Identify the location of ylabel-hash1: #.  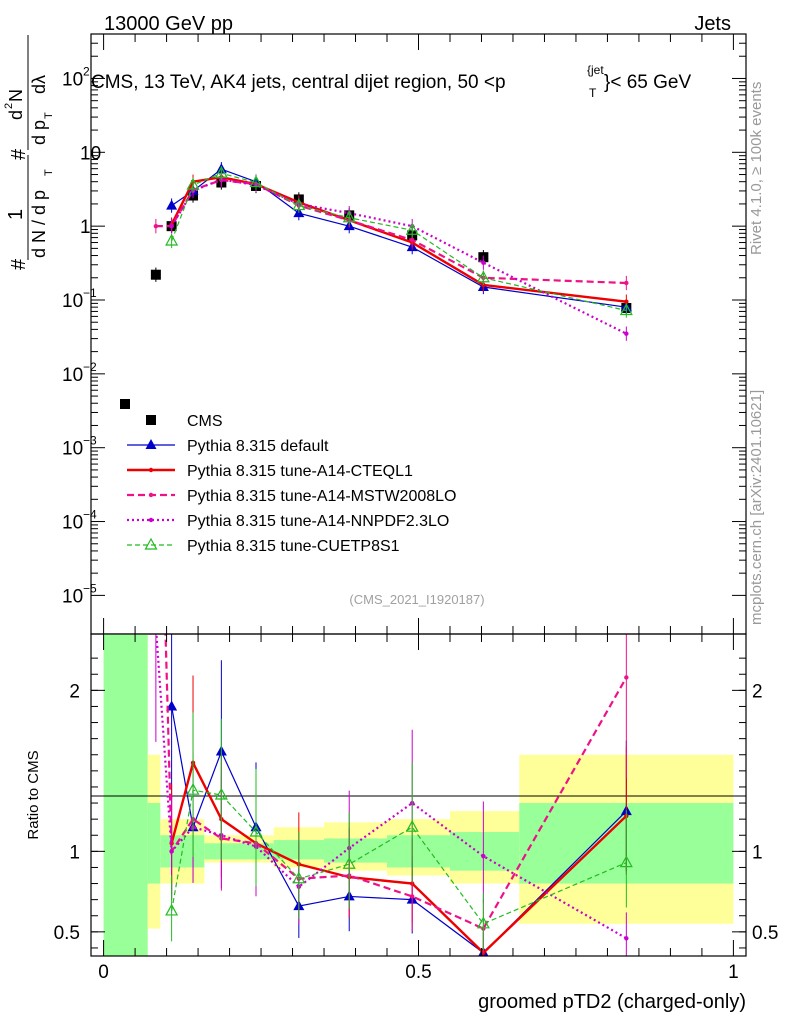
(19, 264).